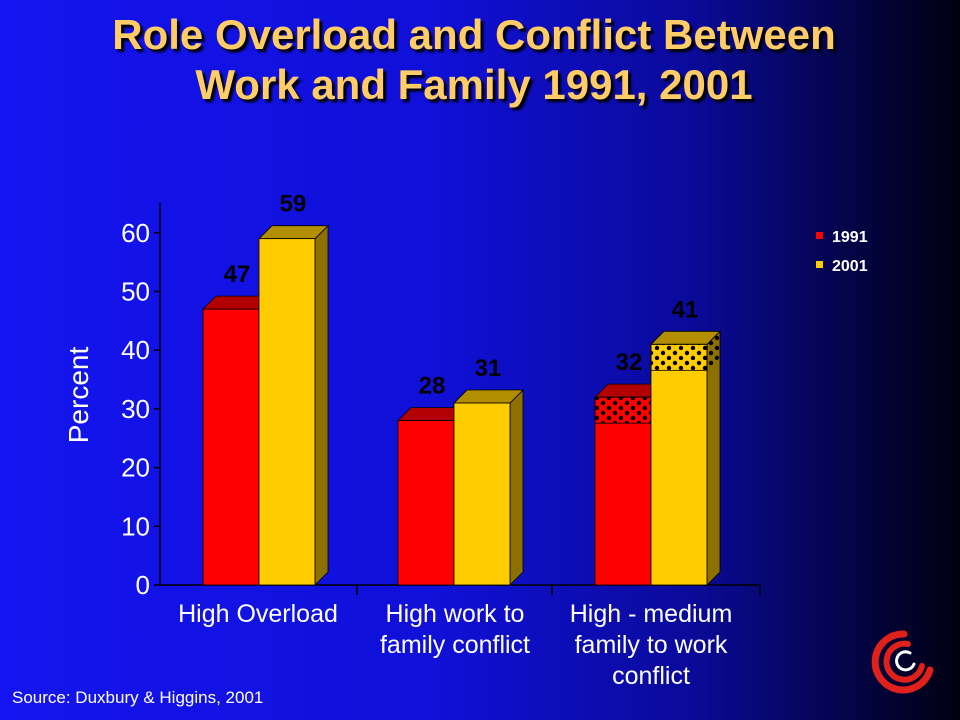 Image resolution: width=960 pixels, height=720 pixels. What do you see at coordinates (651, 614) in the screenshot?
I see `x-category-label: High - medium` at bounding box center [651, 614].